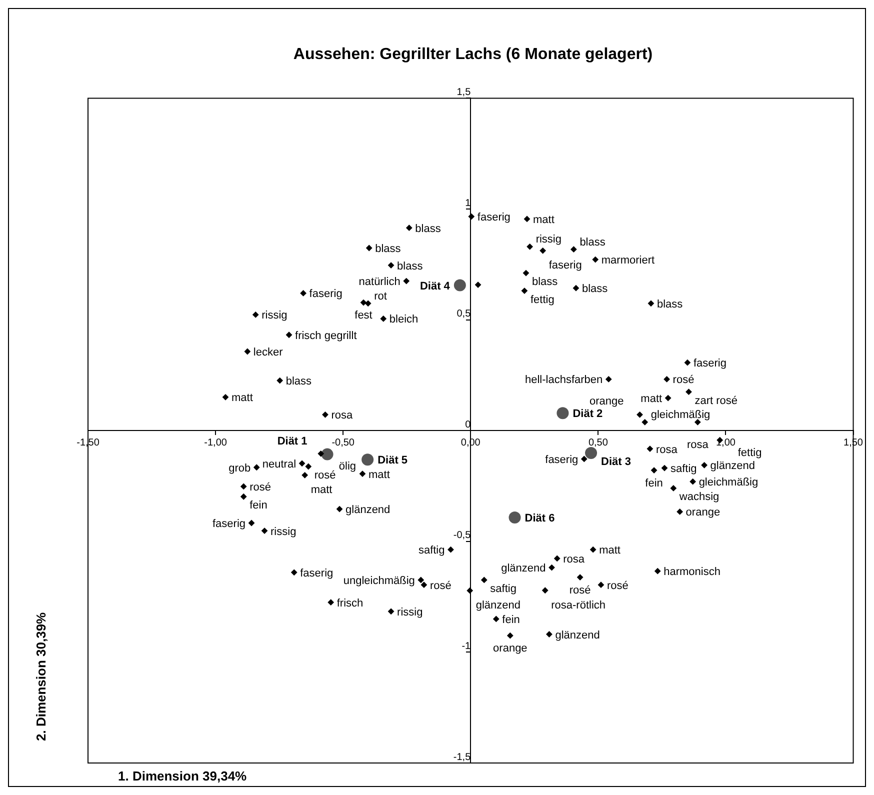  I want to click on y-tick-label: 0,5, so click(464, 314).